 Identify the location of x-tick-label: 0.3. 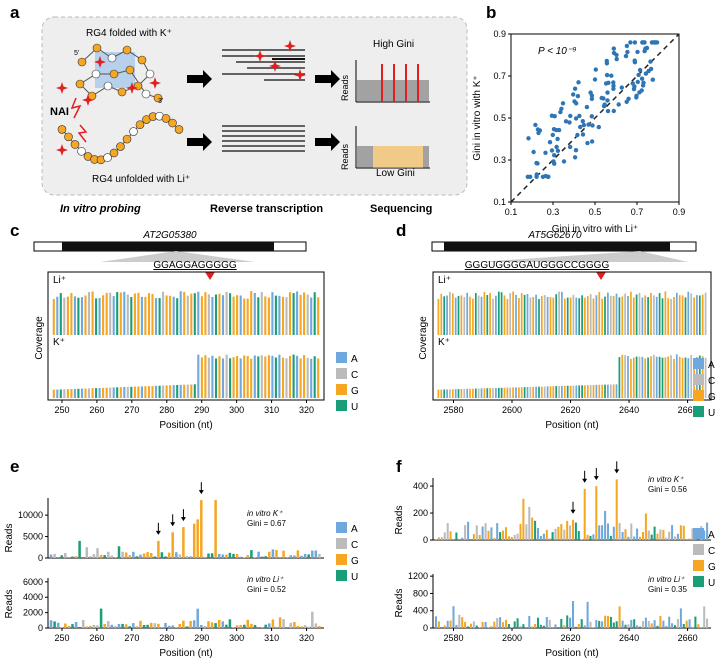
(553, 212).